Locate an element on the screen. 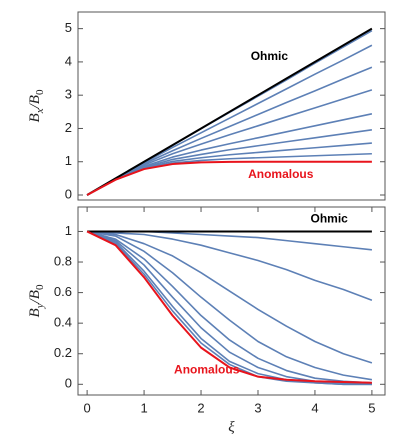  y-tick-label: 0.2 is located at coordinates (63, 352).